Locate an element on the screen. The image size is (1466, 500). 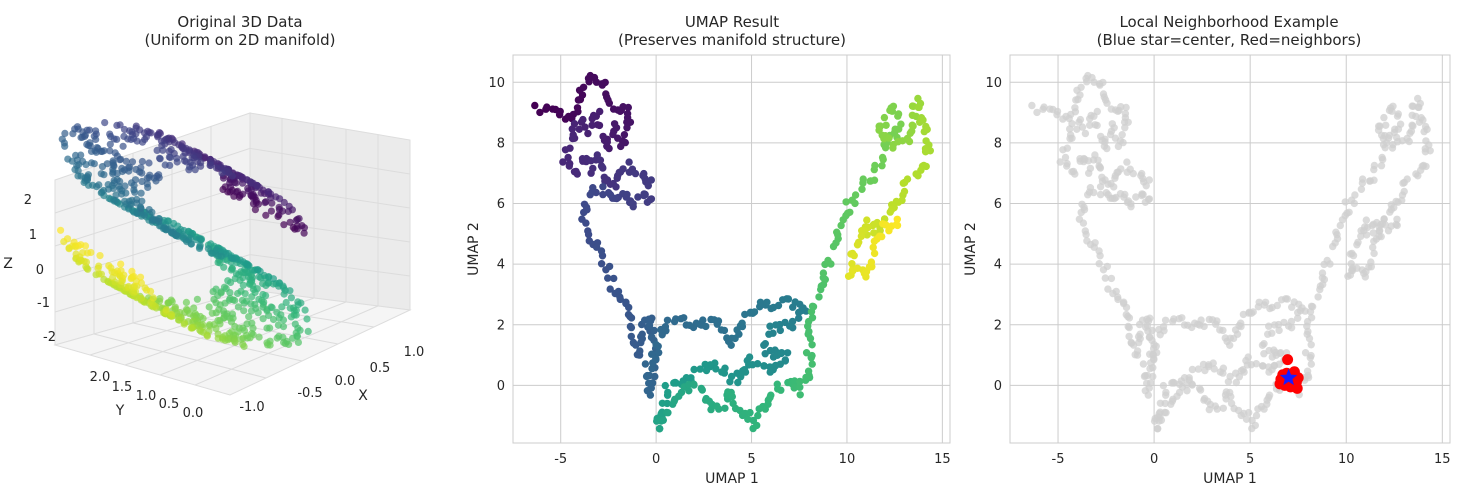
y-axis-label: UMAP 2 is located at coordinates (971, 249).